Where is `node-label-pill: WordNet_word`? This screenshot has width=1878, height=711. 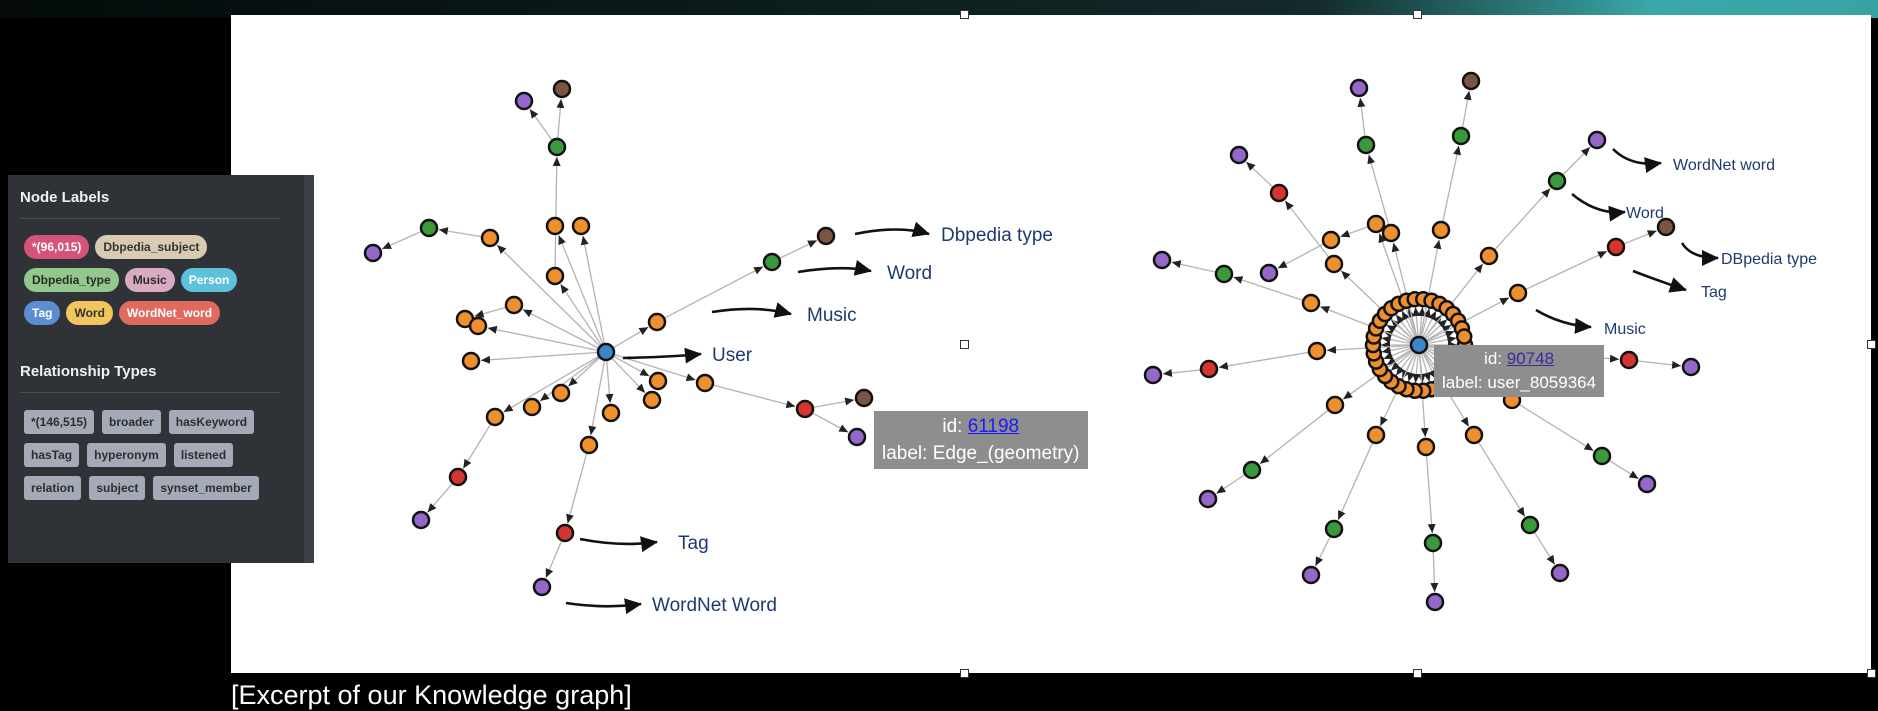 node-label-pill: WordNet_word is located at coordinates (169, 313).